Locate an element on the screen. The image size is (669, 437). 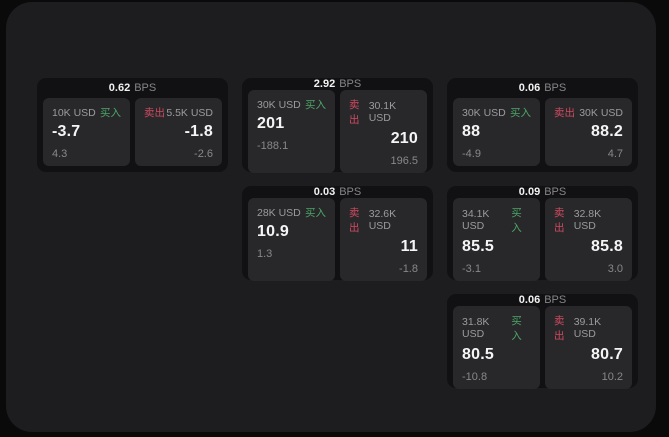
bps-header: 0.09 BPS is located at coordinates (542, 192).